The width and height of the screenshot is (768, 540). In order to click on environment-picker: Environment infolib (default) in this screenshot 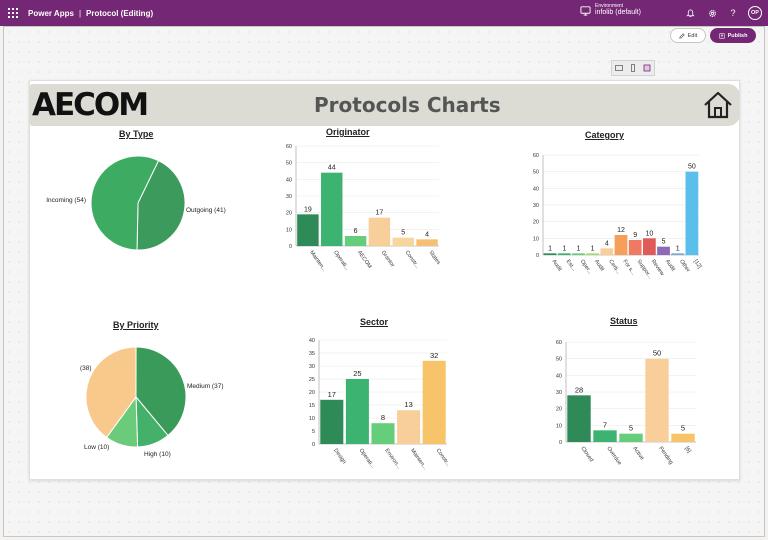, I will do `click(610, 10)`.